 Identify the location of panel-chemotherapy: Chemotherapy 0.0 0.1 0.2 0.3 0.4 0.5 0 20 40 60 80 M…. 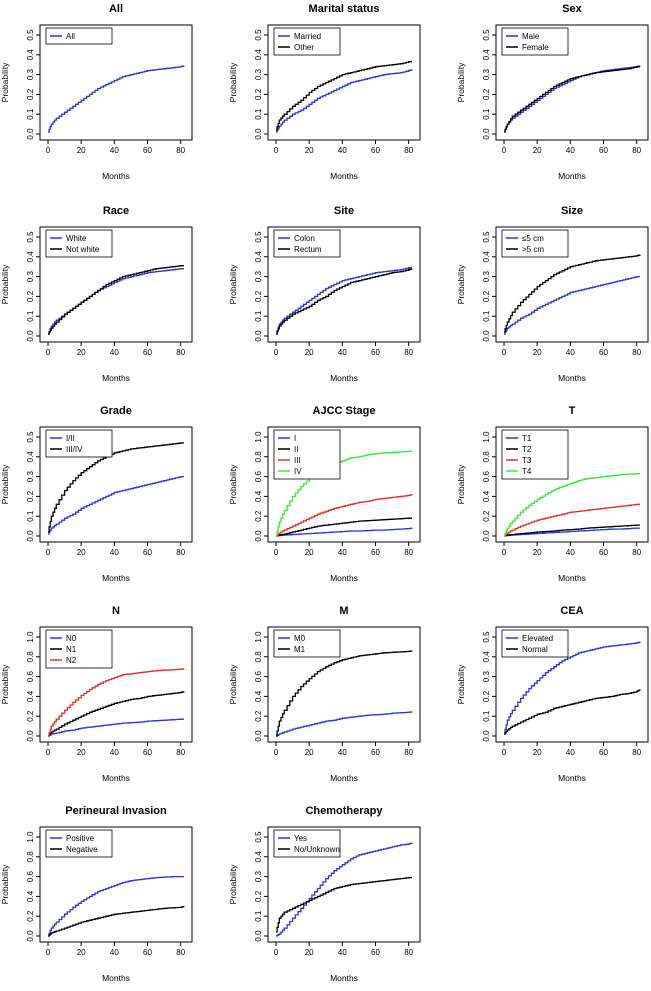
(324, 894).